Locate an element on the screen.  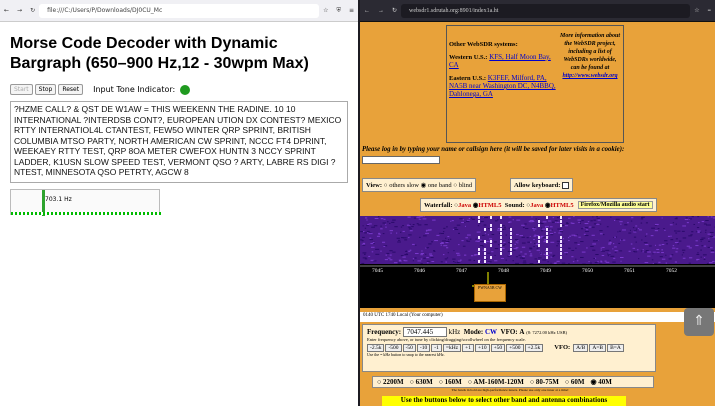
band-option: ○ 2200M is located at coordinates (390, 382).